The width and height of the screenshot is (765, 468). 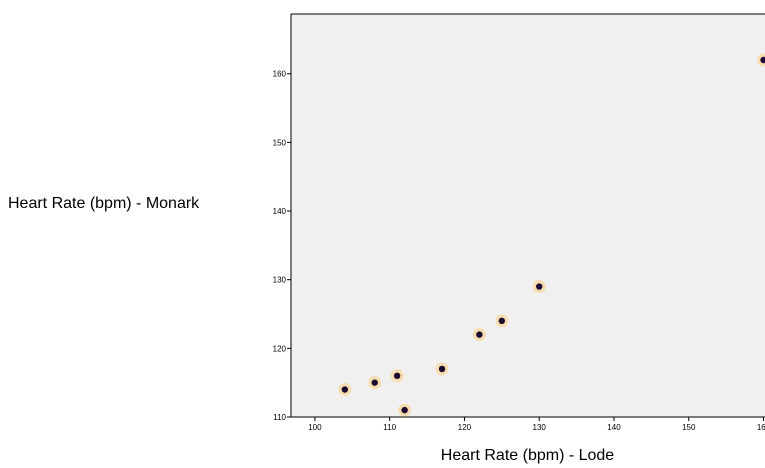 What do you see at coordinates (280, 348) in the screenshot?
I see `y-tick-label: 120` at bounding box center [280, 348].